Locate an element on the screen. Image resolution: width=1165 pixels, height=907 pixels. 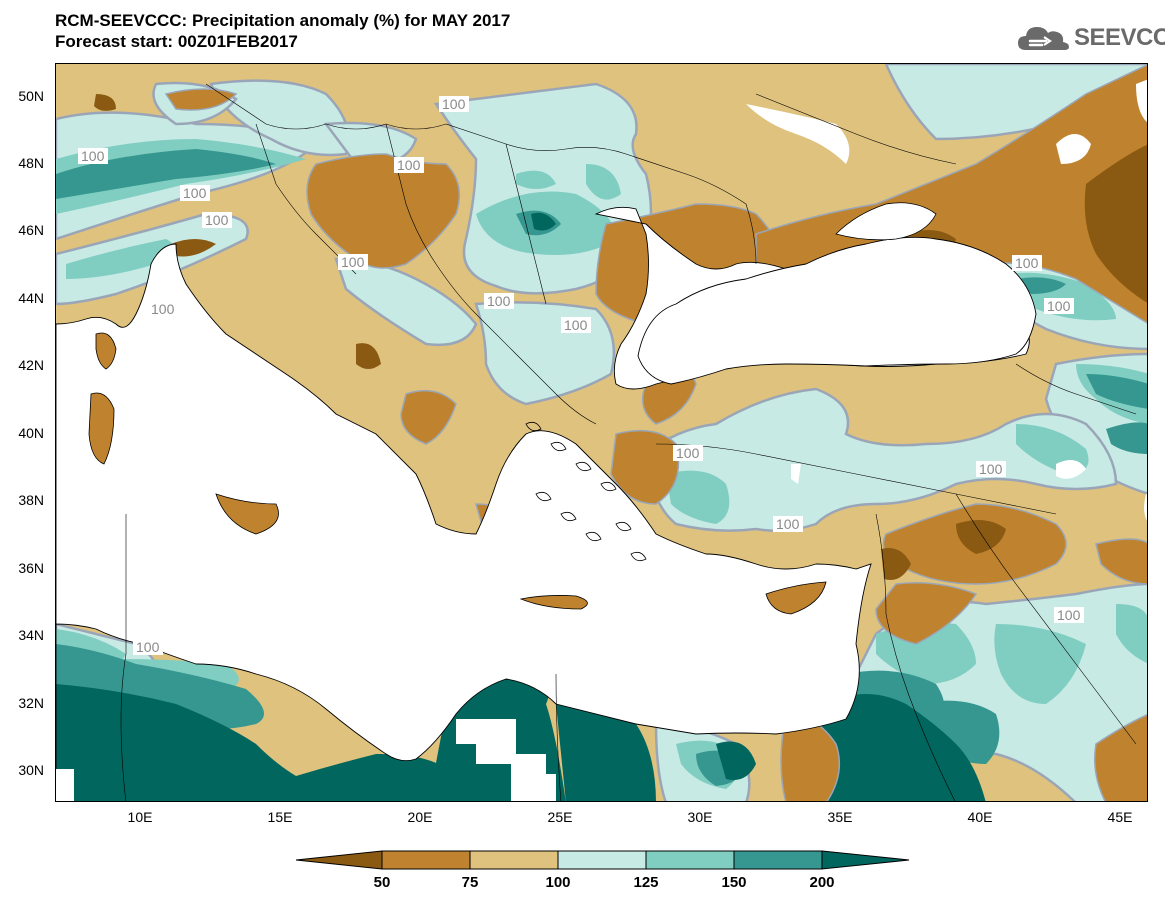
logo-text: SEEVCCC is located at coordinates (1119, 37).